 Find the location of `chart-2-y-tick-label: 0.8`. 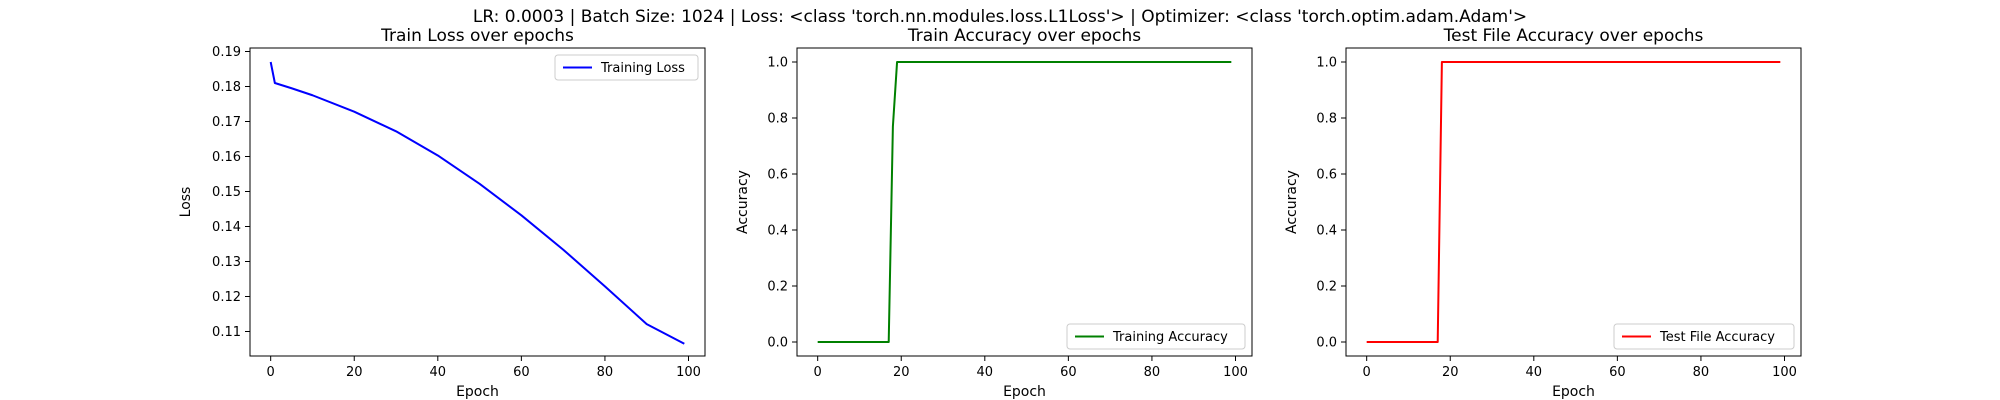

chart-2-y-tick-label: 0.8 is located at coordinates (777, 119).